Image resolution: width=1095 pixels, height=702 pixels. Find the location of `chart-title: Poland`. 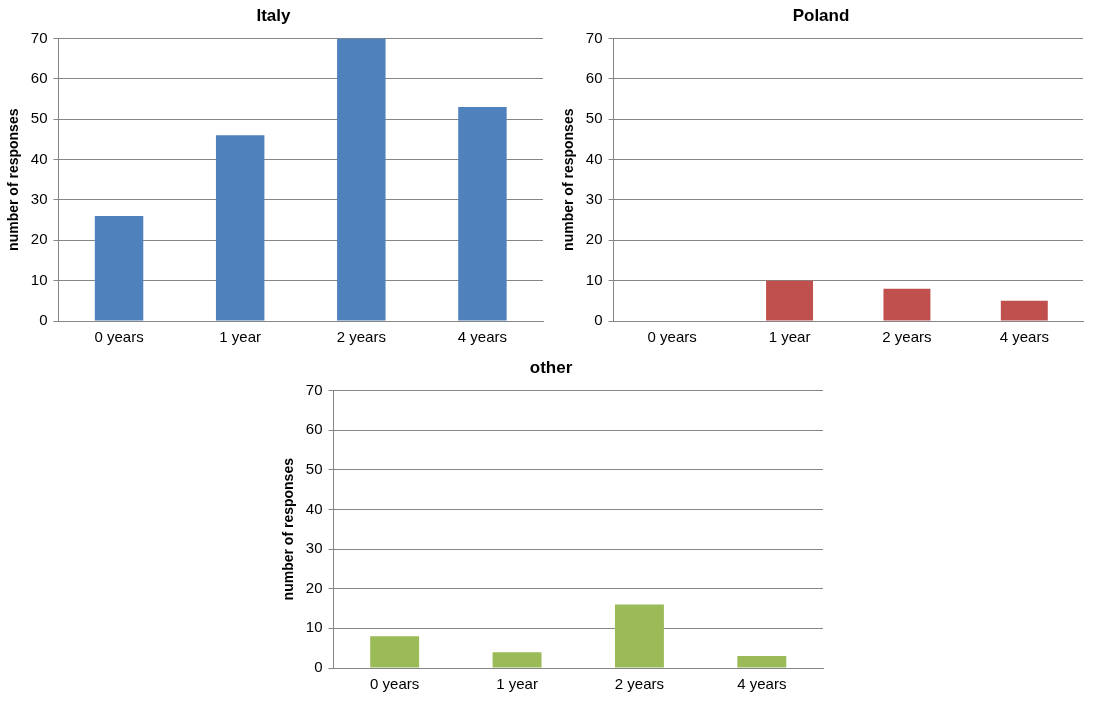

chart-title: Poland is located at coordinates (821, 15).